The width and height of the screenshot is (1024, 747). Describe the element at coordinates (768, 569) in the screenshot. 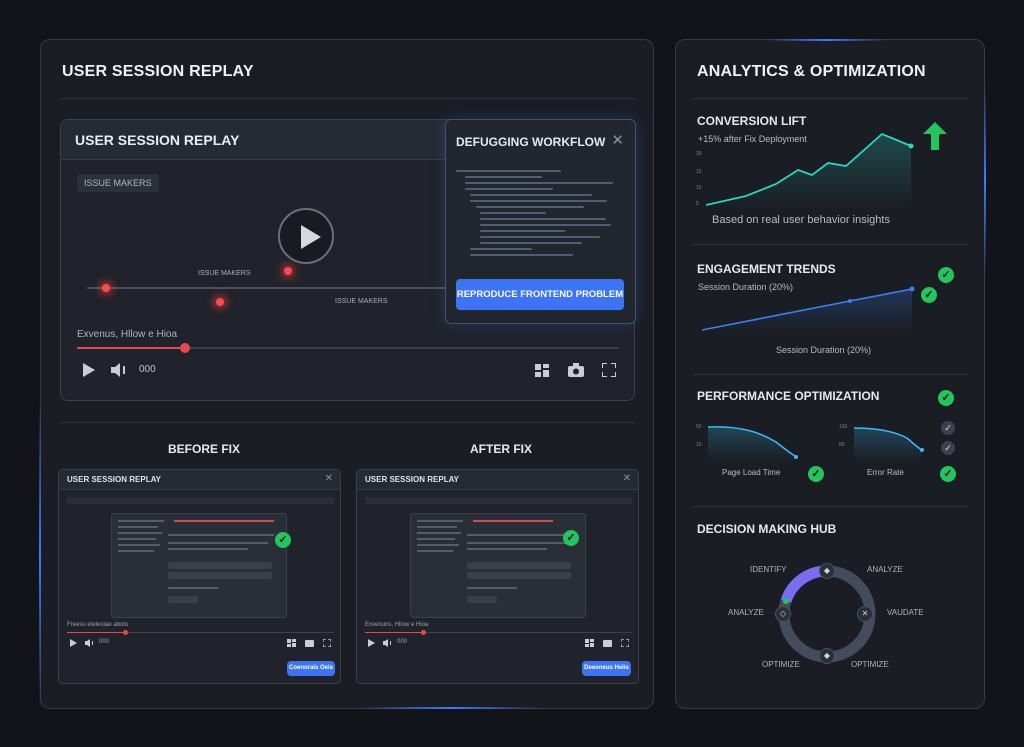

I see `cycle-label-identify: IDENTIFY` at that location.